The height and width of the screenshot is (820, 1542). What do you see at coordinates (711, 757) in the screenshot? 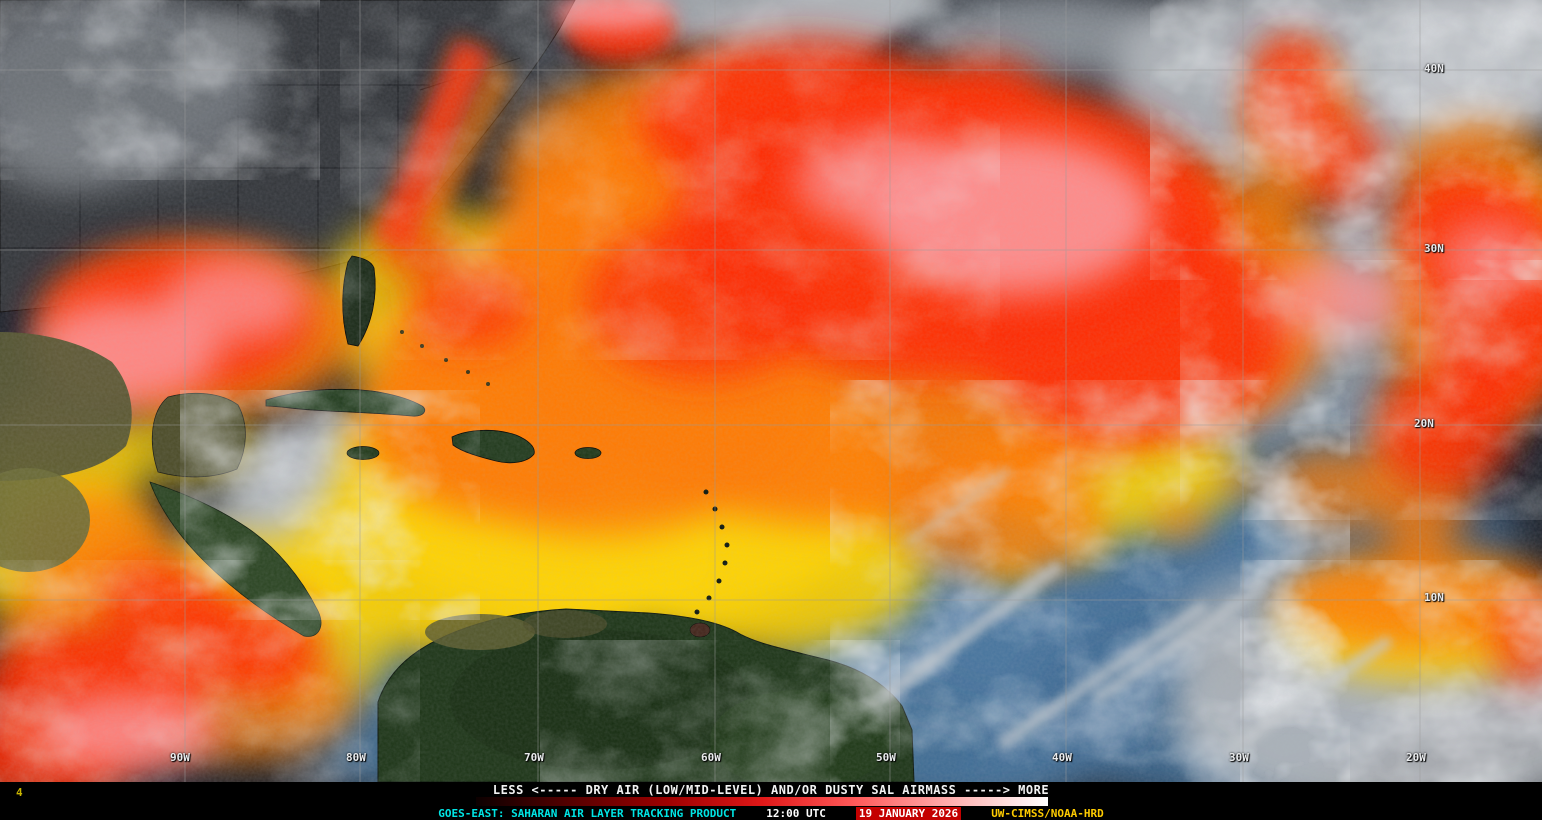
I see `lon-label-60w: 60W` at bounding box center [711, 757].